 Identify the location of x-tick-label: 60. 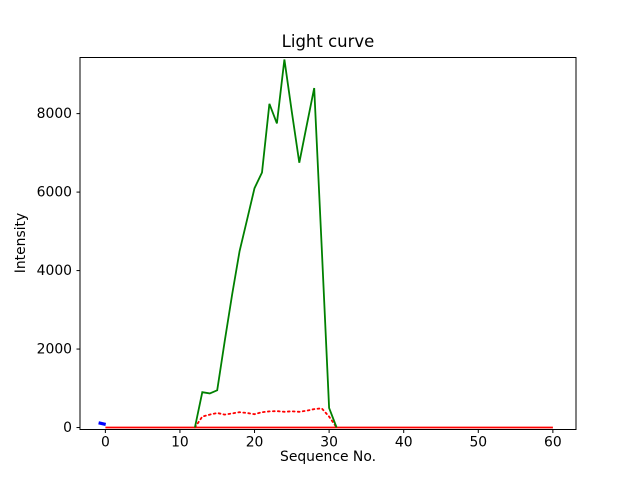
(553, 443).